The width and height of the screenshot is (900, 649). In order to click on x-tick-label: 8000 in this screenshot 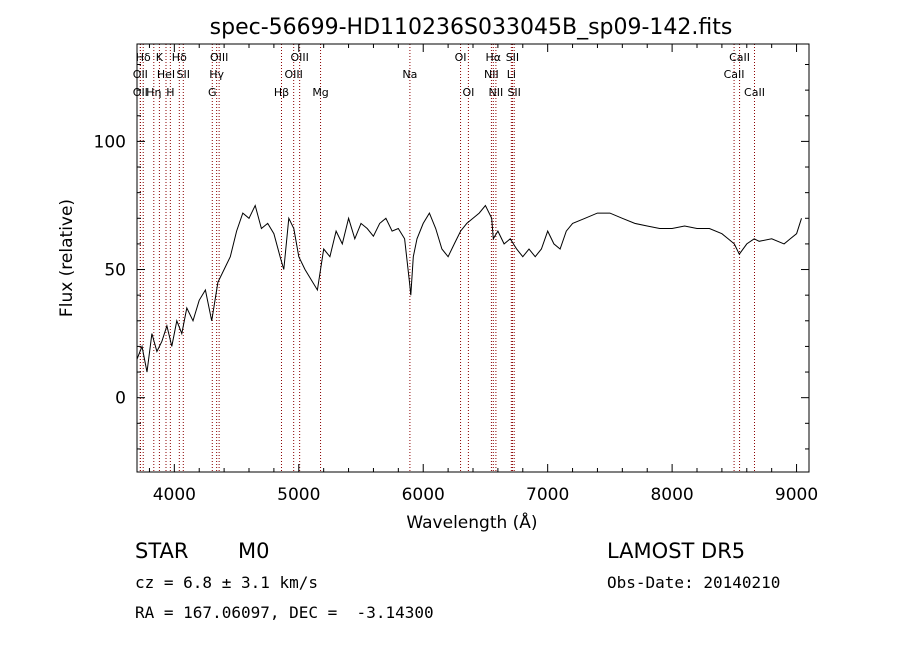, I will do `click(671, 495)`.